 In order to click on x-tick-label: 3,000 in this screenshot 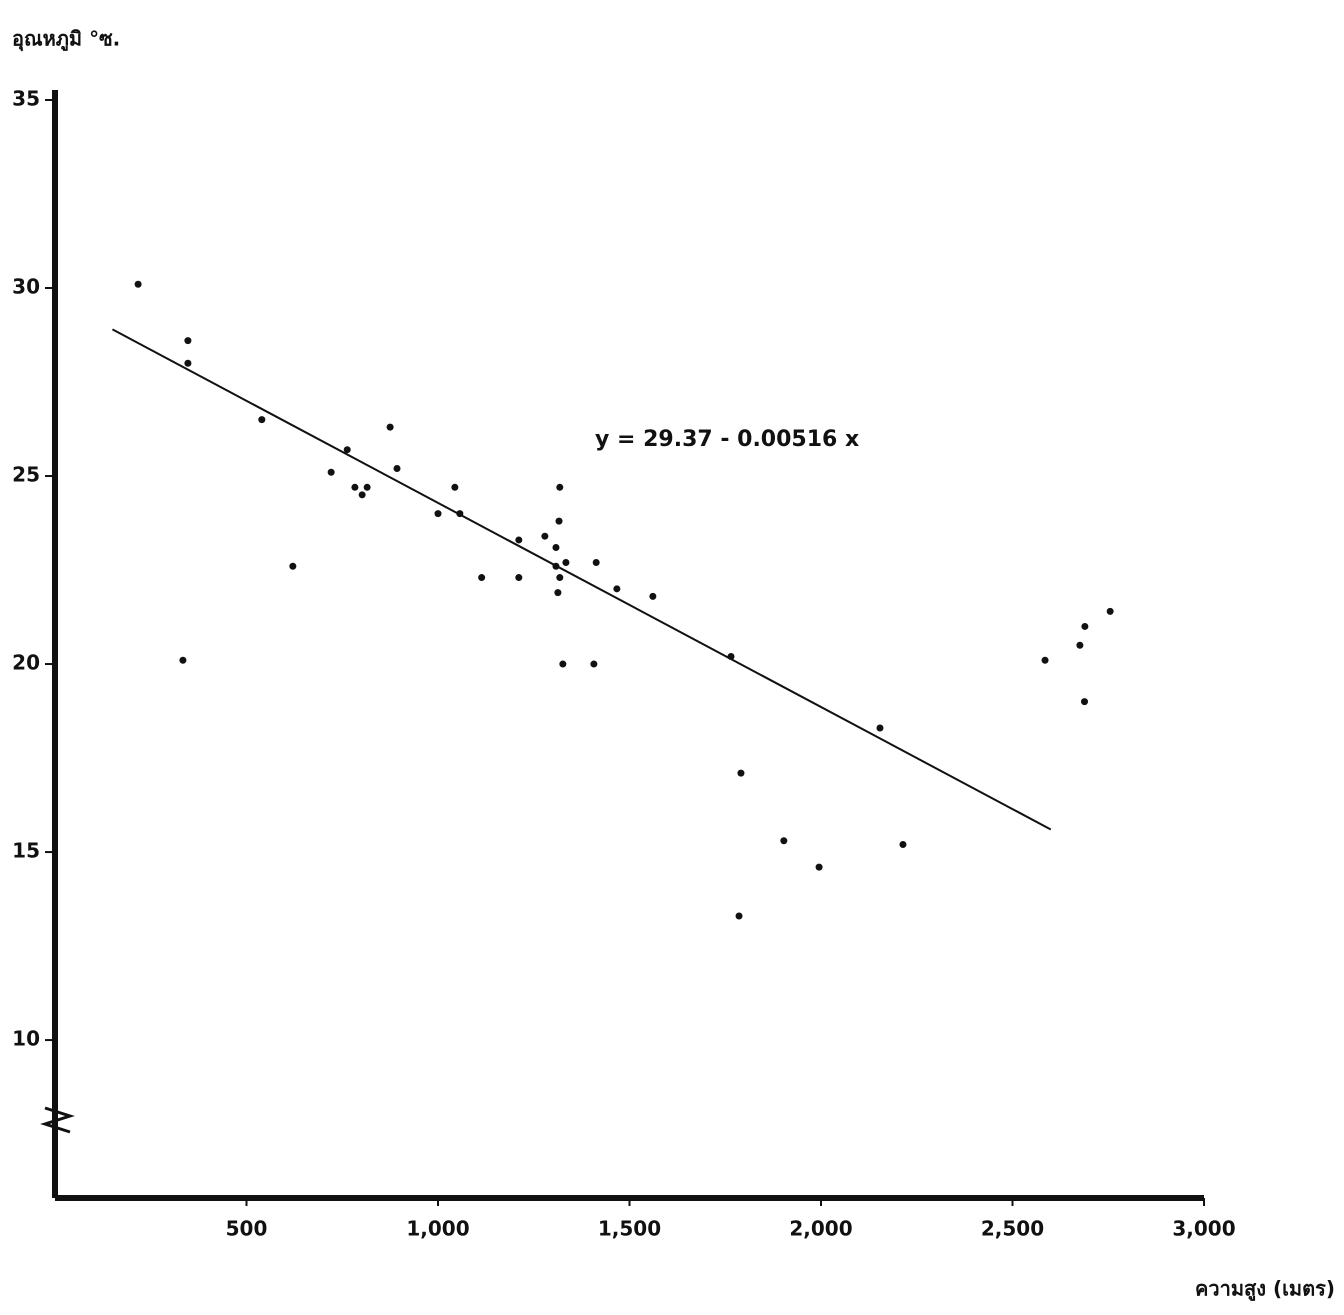, I will do `click(1203, 1229)`.